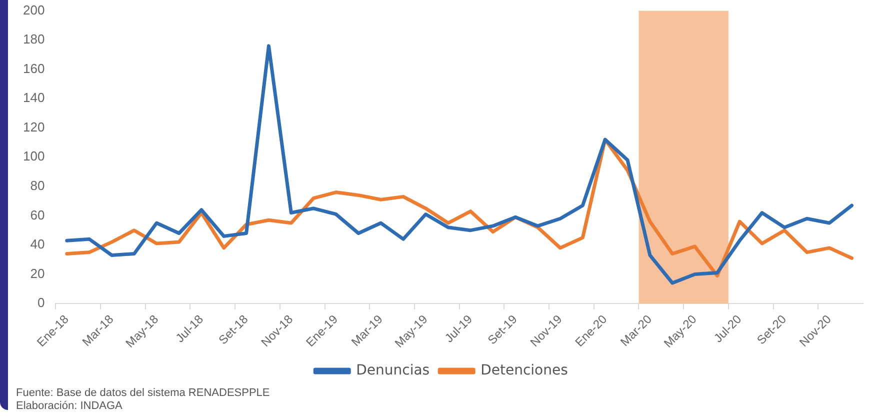 This screenshot has width=873, height=418. What do you see at coordinates (70, 406) in the screenshot?
I see `text: Elaboración: INDAGA` at bounding box center [70, 406].